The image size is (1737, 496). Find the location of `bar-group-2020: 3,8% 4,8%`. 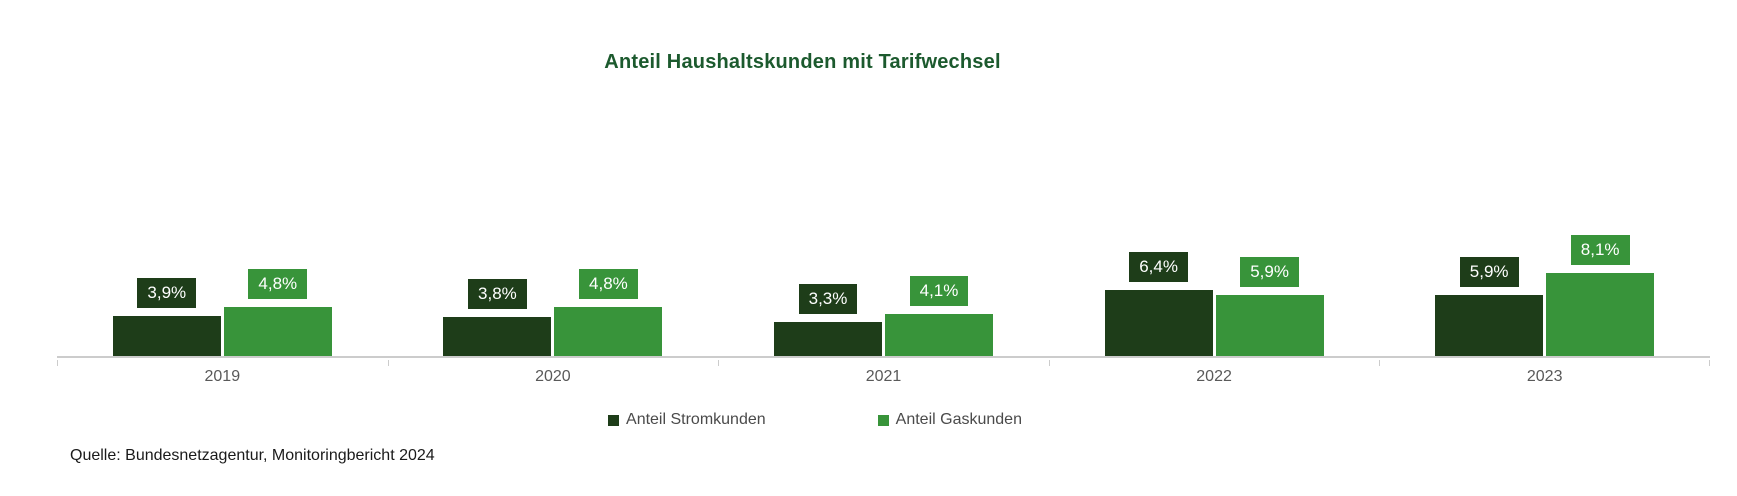

bar-group-2020: 3,8% 4,8% is located at coordinates (553, 237).